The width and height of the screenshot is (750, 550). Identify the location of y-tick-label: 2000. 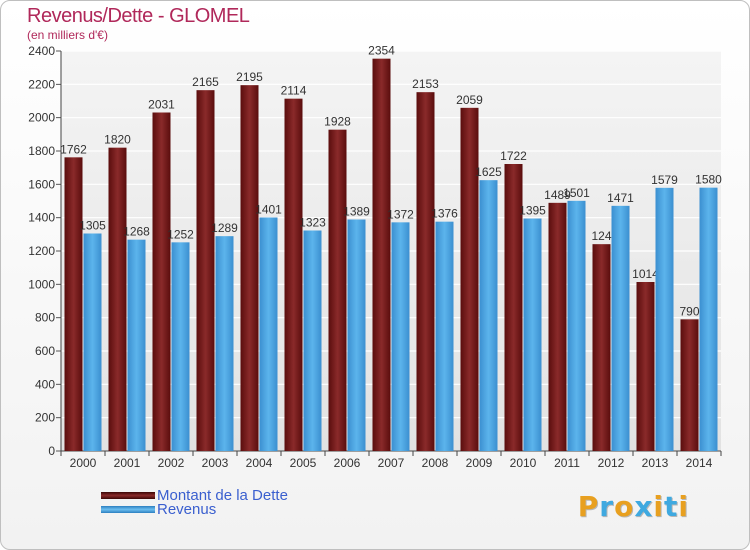
(41, 118).